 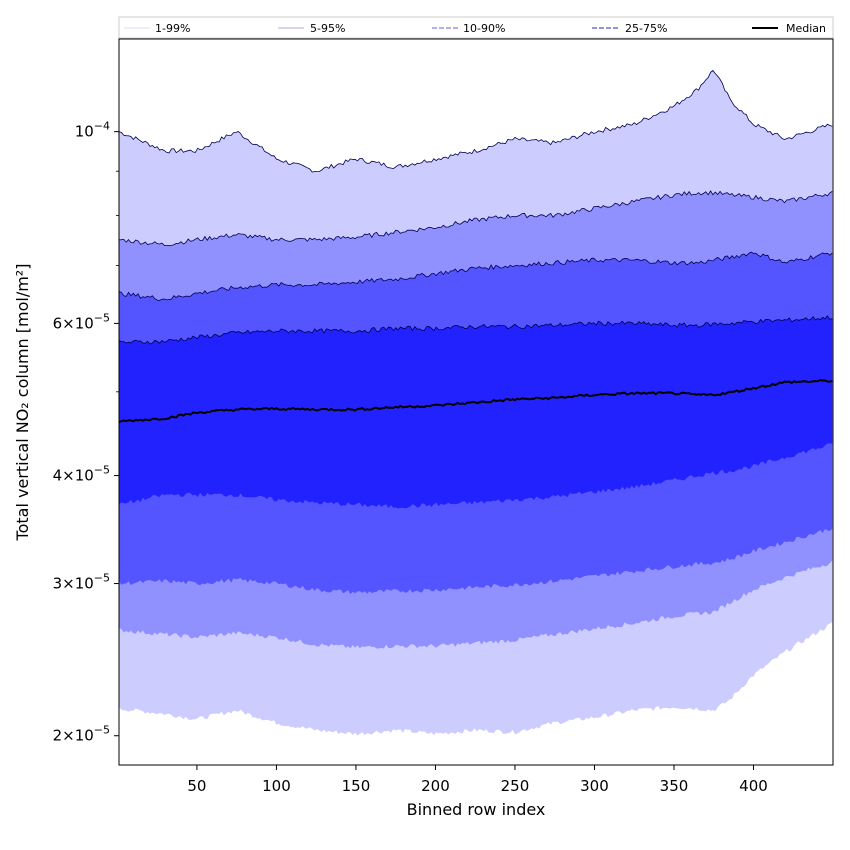 I want to click on x-tick-label: 250, so click(x=515, y=786).